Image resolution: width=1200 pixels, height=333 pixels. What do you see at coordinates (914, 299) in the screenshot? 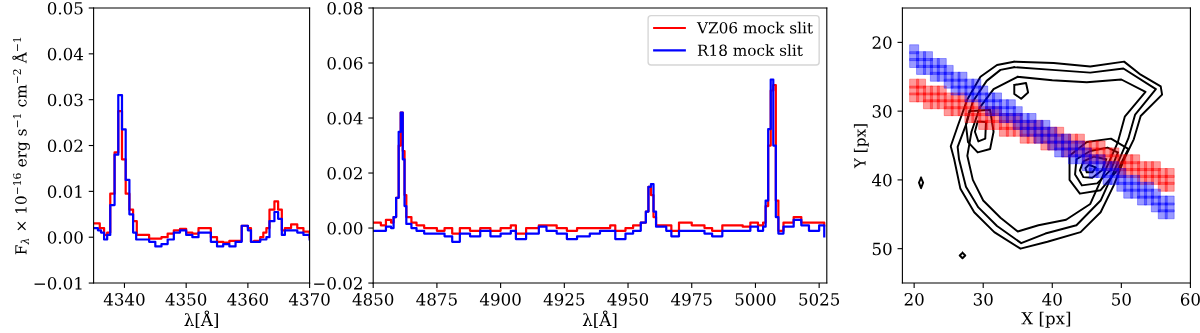
I see `x-tick-label: 20` at bounding box center [914, 299].